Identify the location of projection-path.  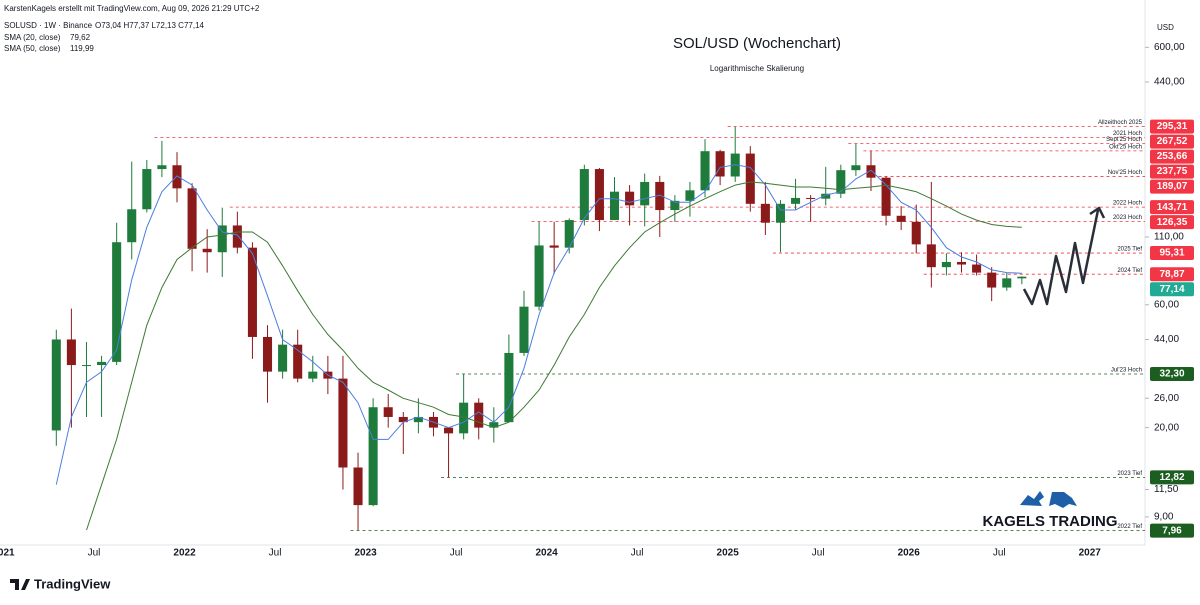
(1061, 257).